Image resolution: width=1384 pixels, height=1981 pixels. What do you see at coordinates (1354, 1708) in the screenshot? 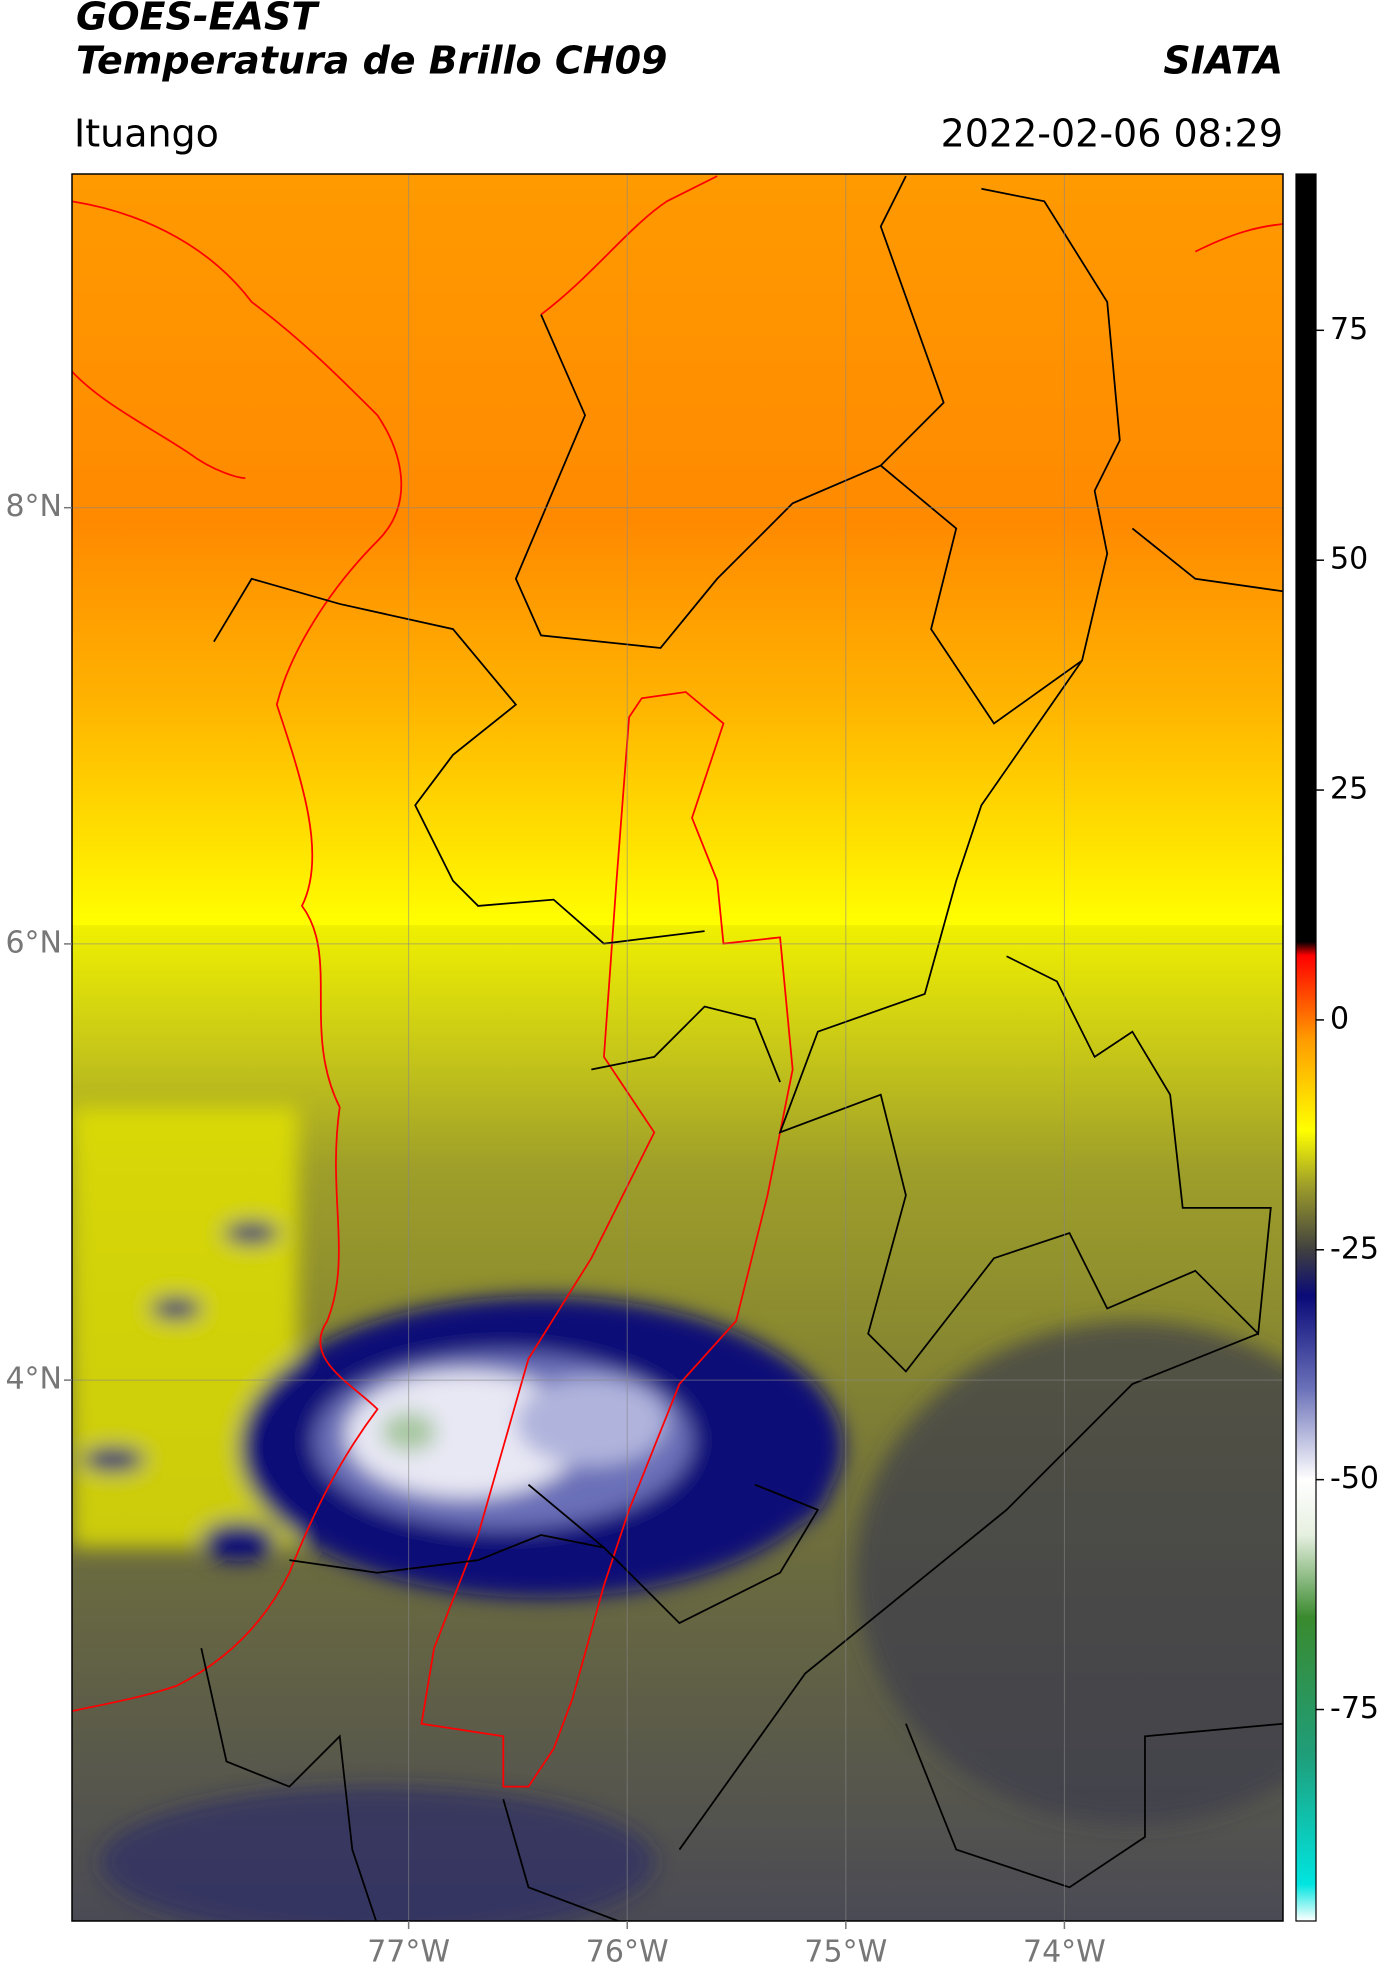
I see `colorbar-tick-label: -75` at bounding box center [1354, 1708].